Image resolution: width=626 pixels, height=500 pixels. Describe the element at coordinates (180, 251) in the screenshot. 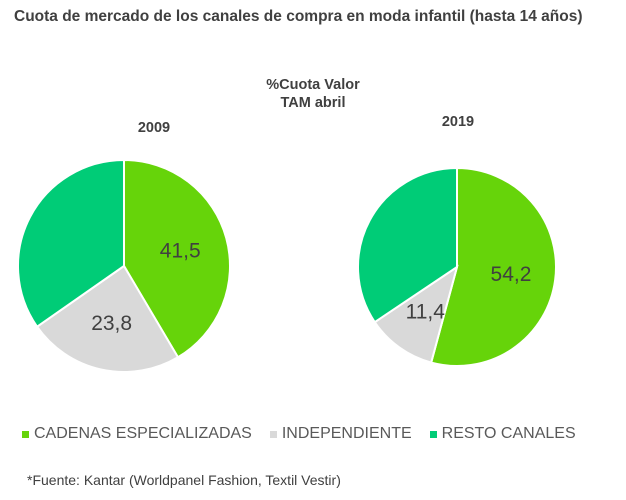

I see `data-label: 41,5` at that location.